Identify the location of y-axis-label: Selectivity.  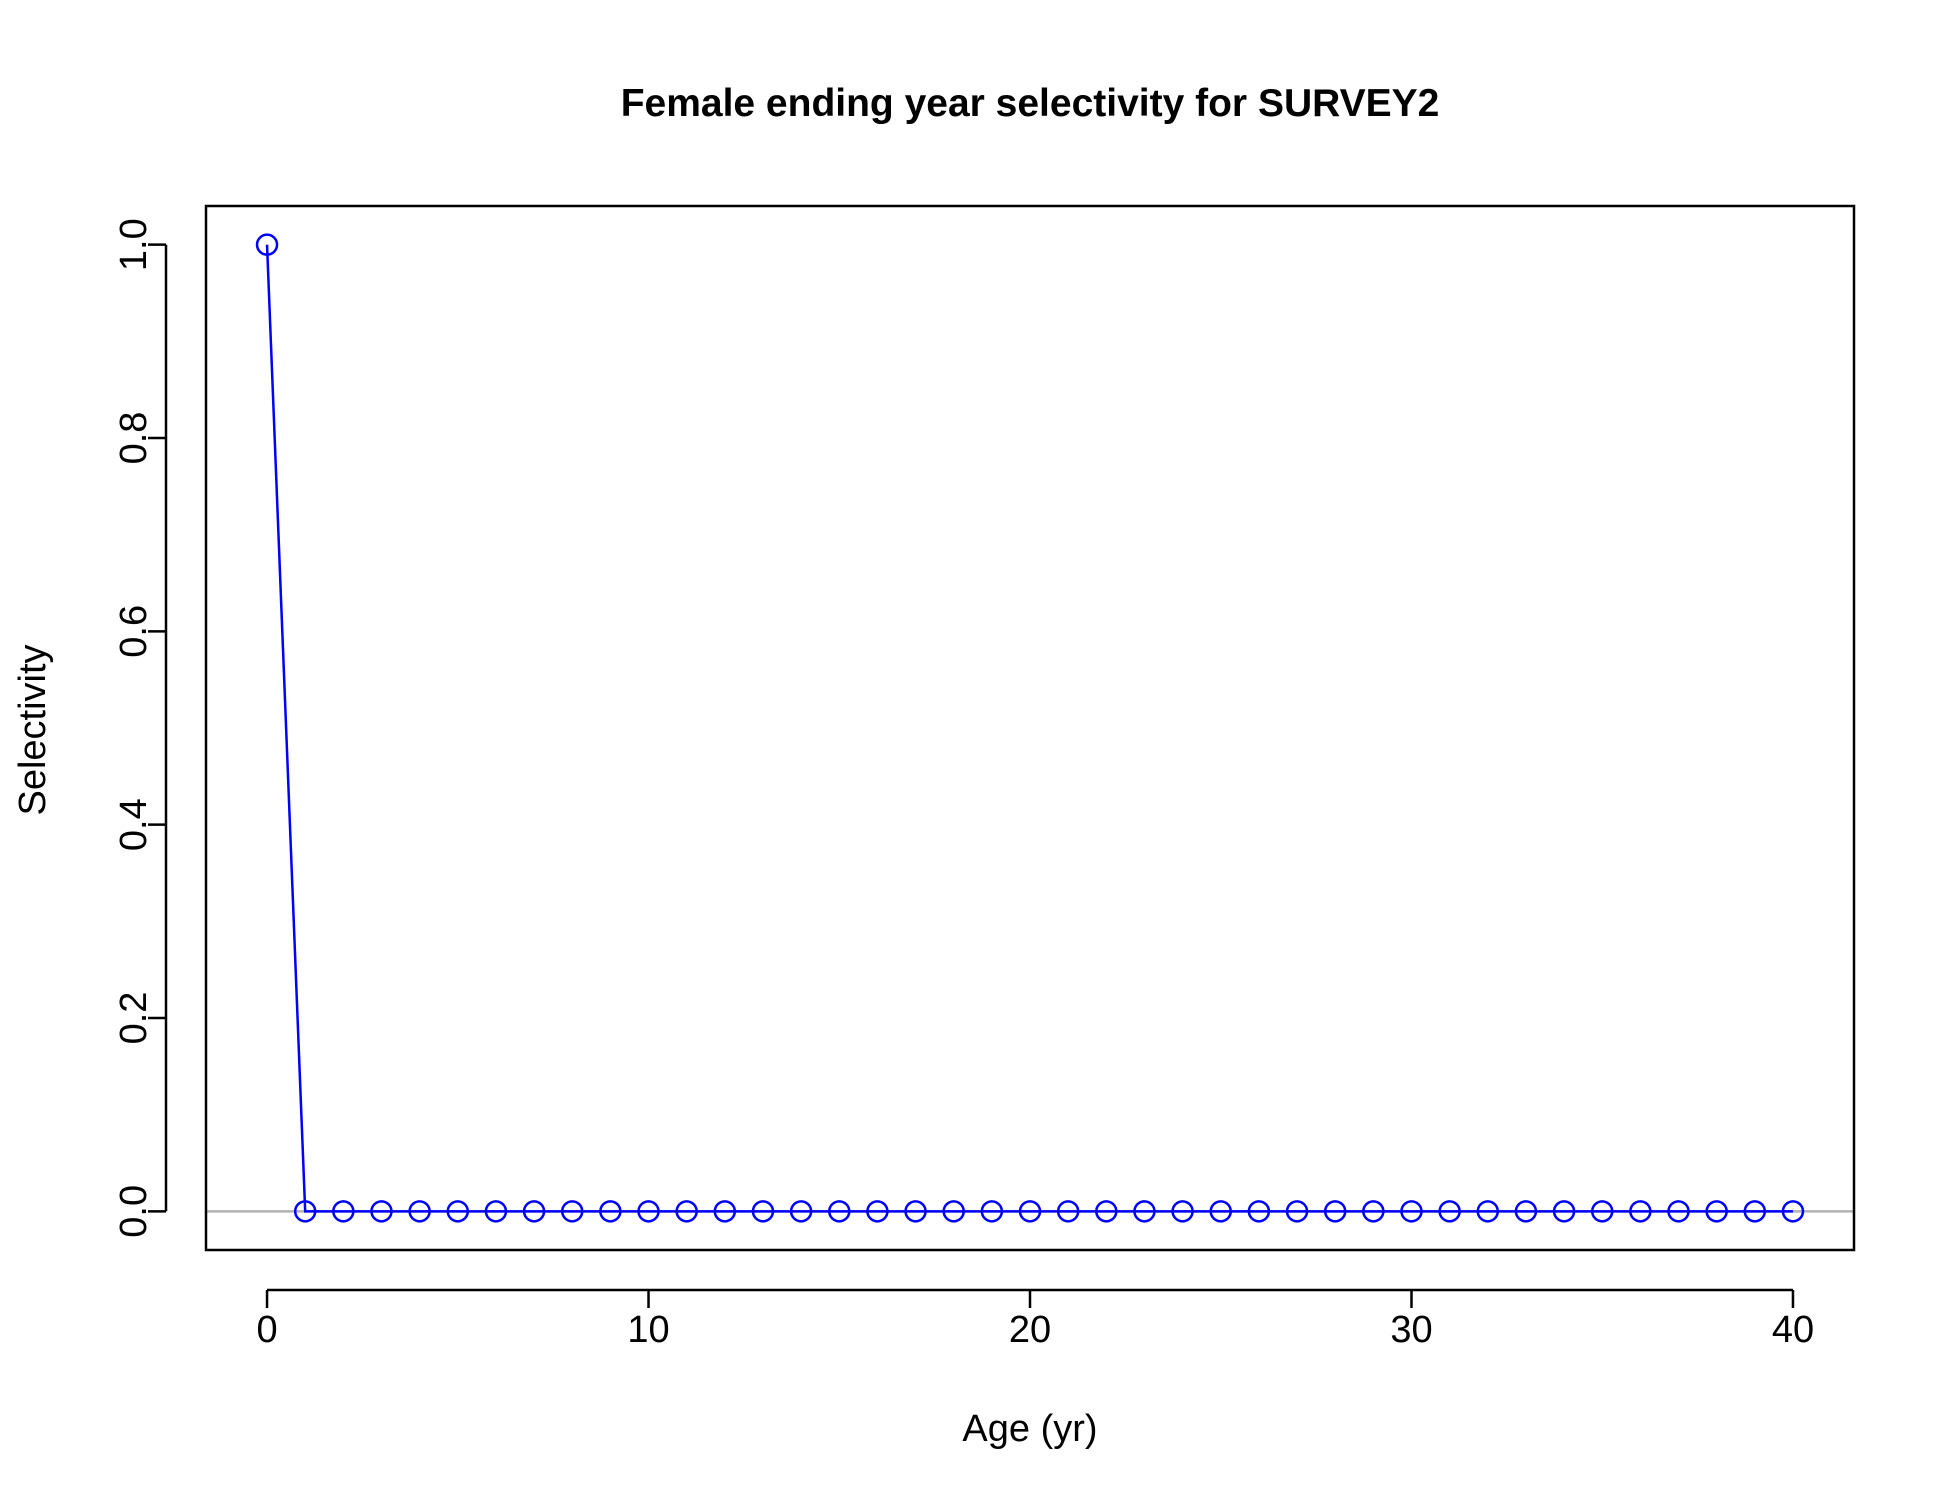
(33, 729).